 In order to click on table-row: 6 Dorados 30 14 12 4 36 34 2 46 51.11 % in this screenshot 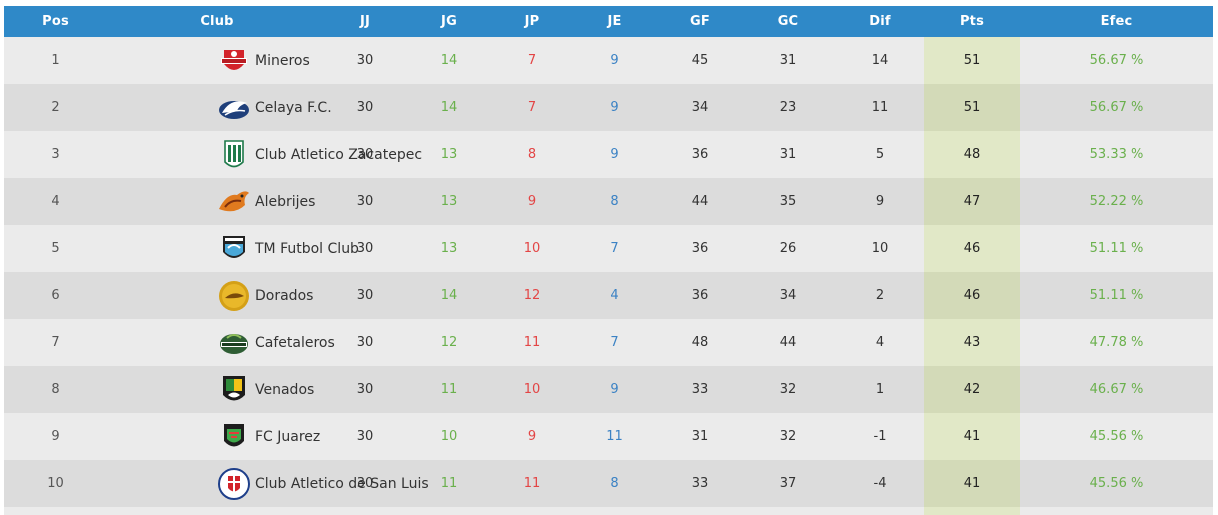, I will do `click(608, 295)`.